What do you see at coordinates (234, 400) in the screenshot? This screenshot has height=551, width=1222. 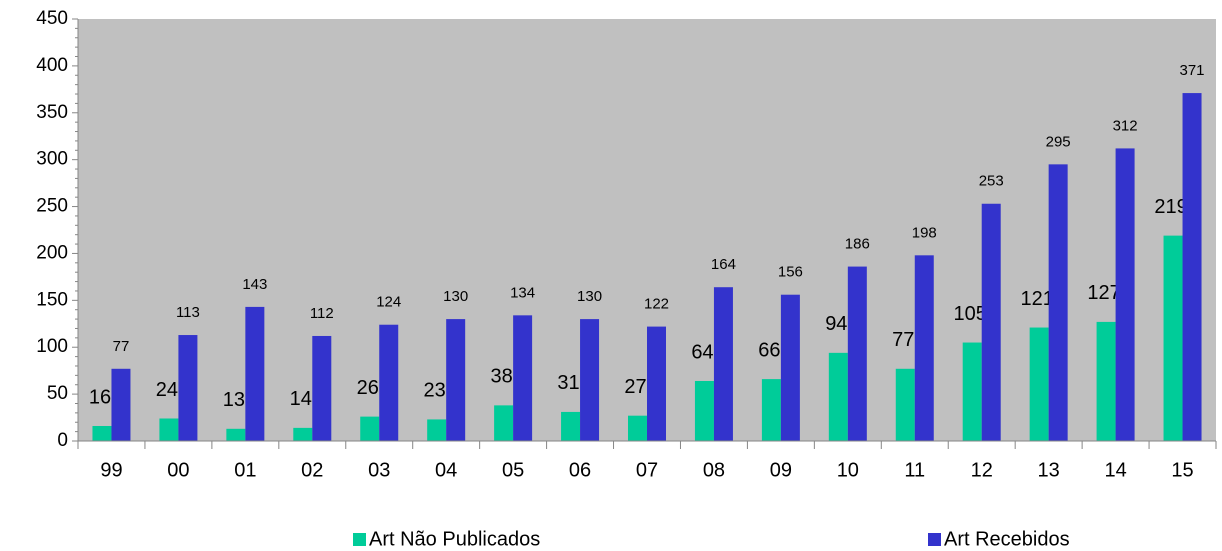 I see `value-label: 13` at bounding box center [234, 400].